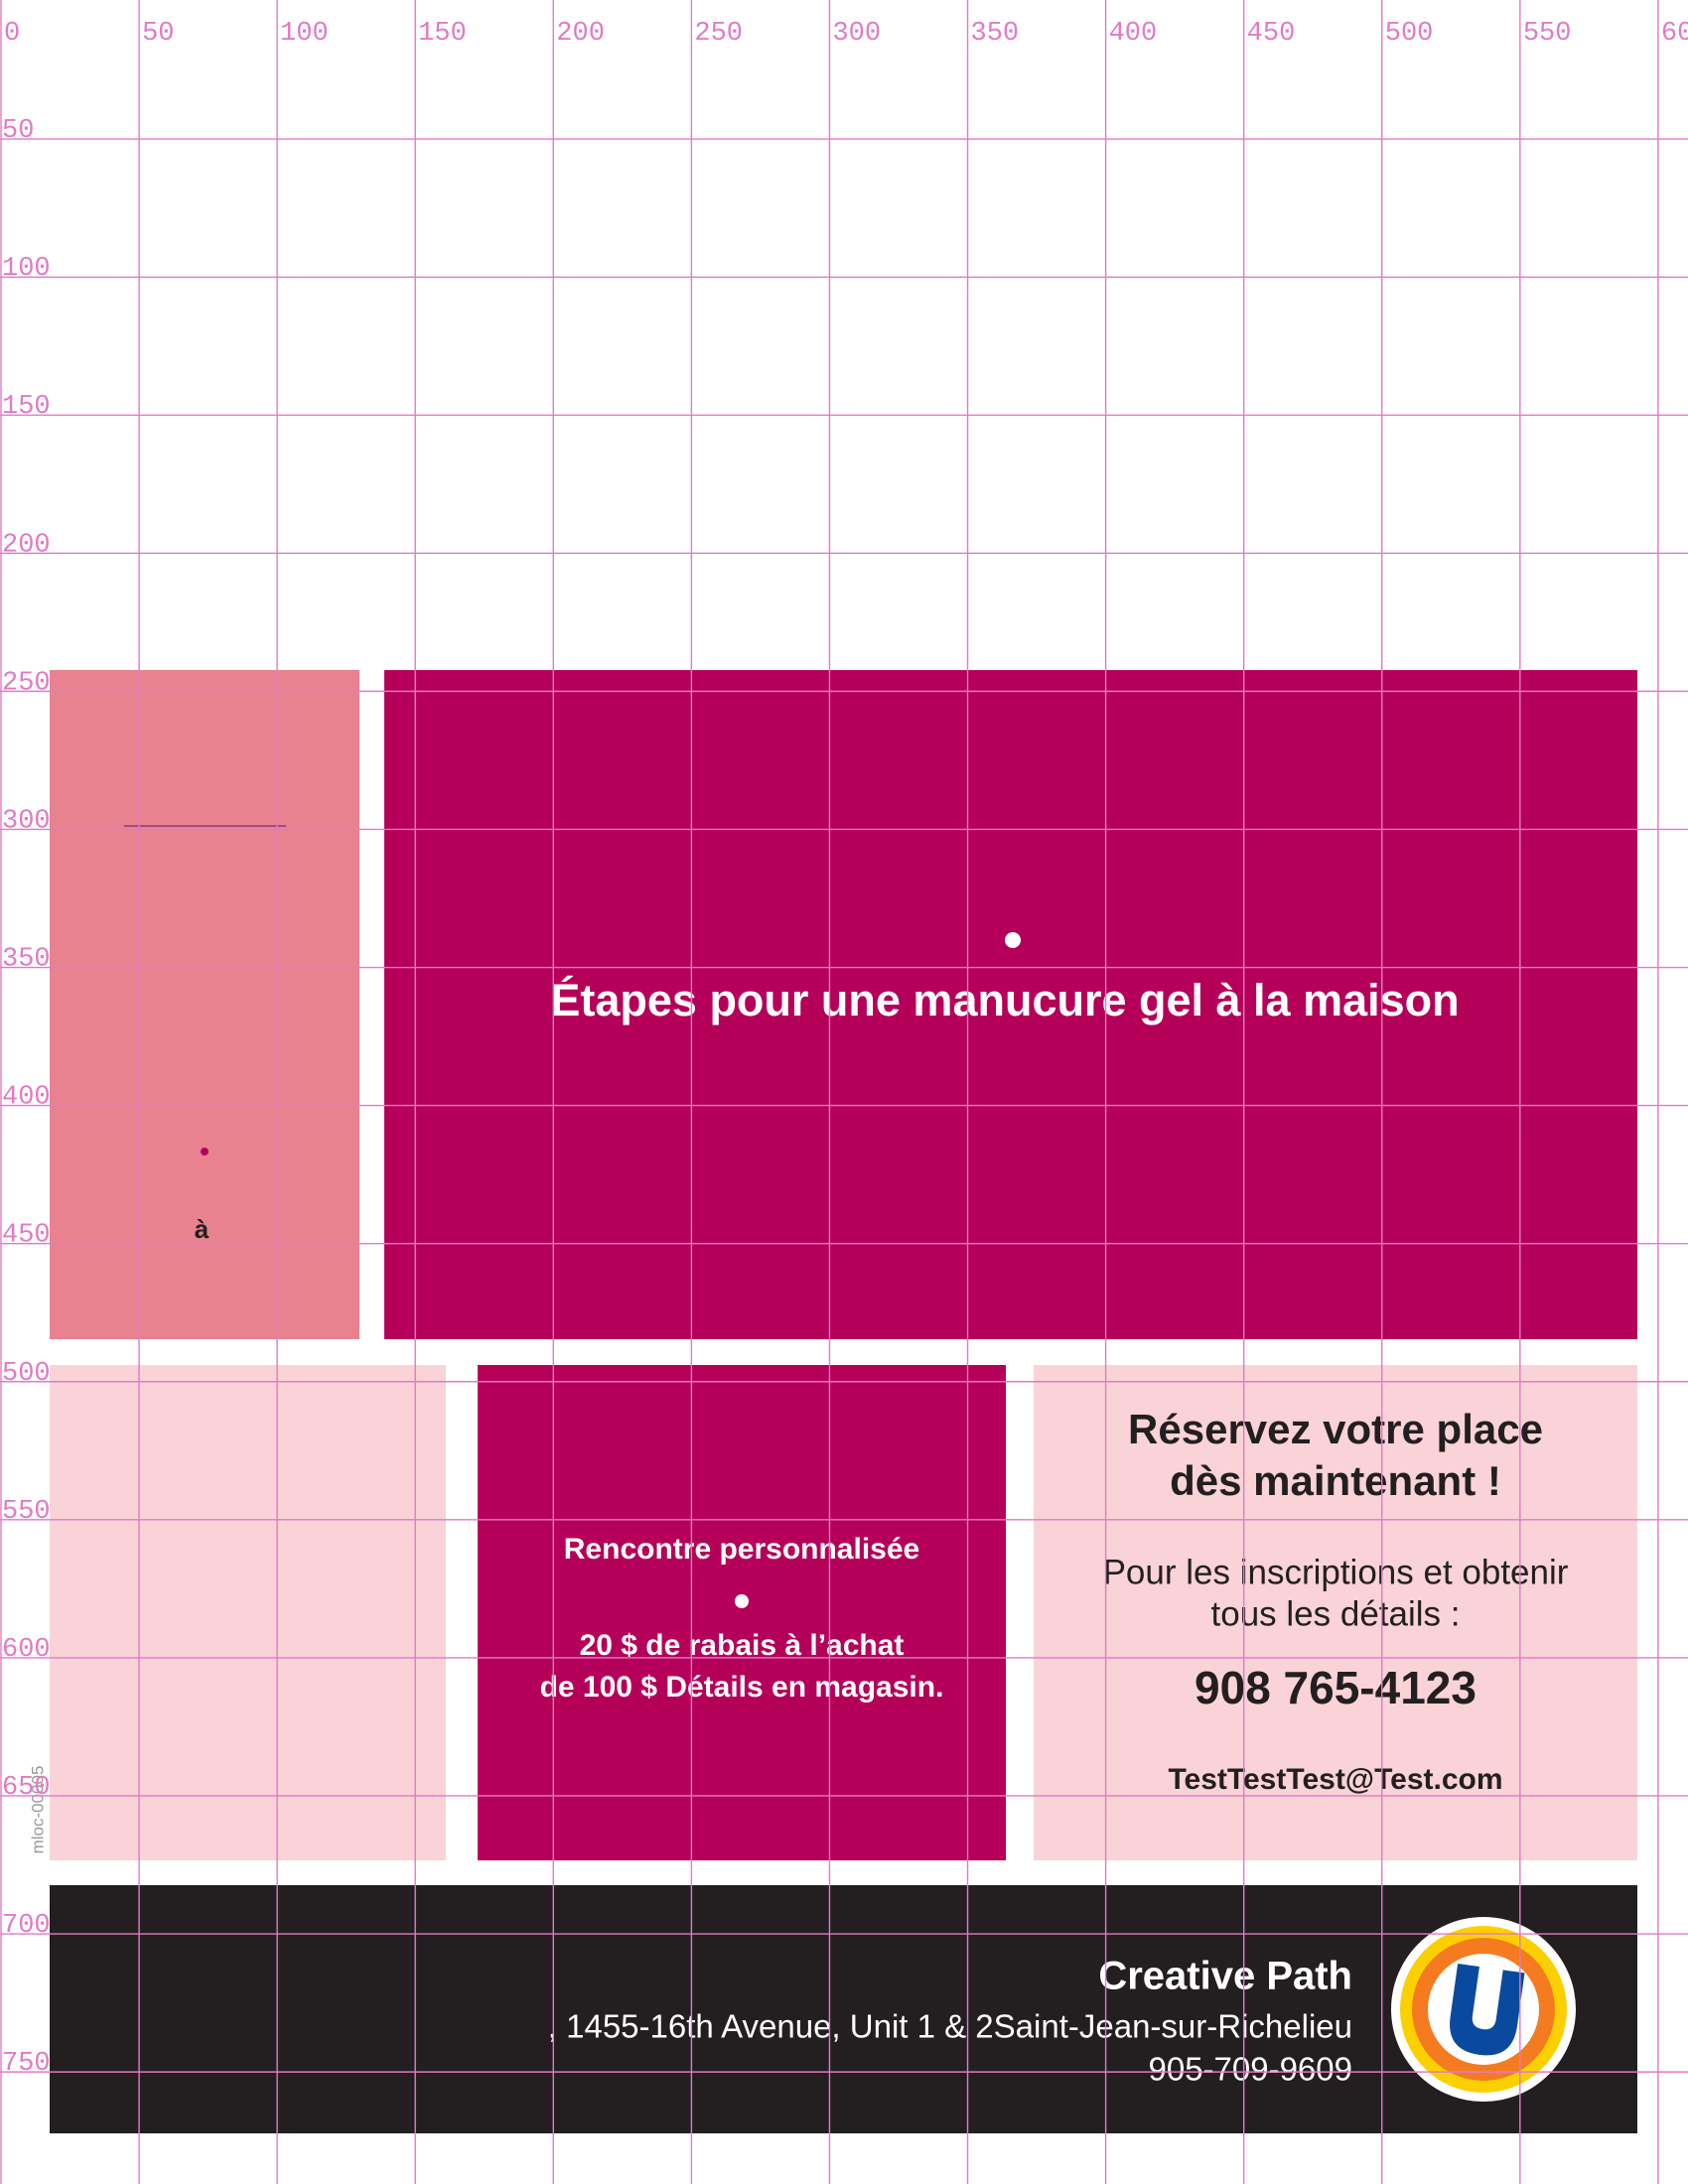 Image resolution: width=1688 pixels, height=2184 pixels. What do you see at coordinates (204, 1004) in the screenshot?
I see `side-panel` at bounding box center [204, 1004].